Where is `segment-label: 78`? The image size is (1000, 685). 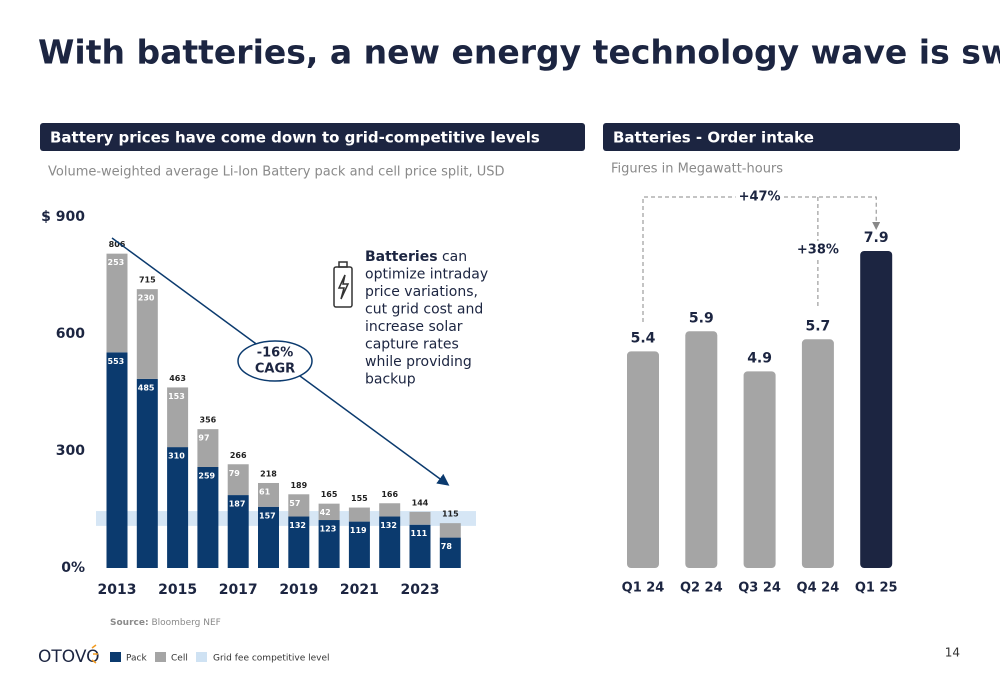 segment-label: 78 is located at coordinates (447, 546).